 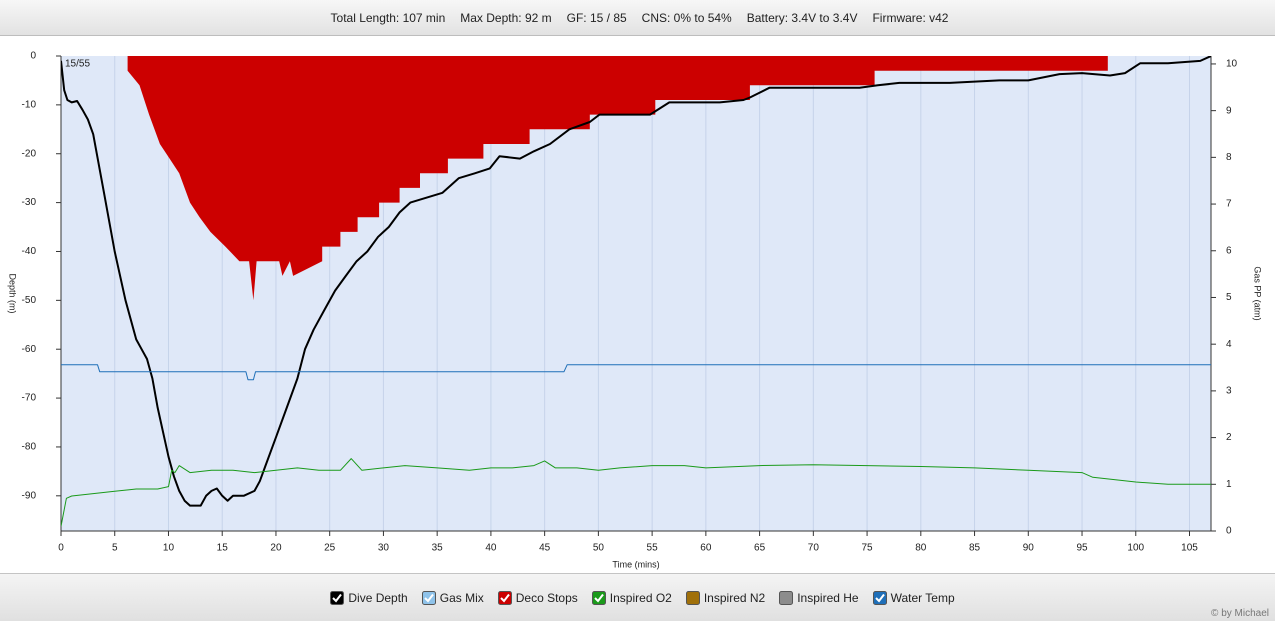 I want to click on y2-tick-label: 7, so click(x=1229, y=204).